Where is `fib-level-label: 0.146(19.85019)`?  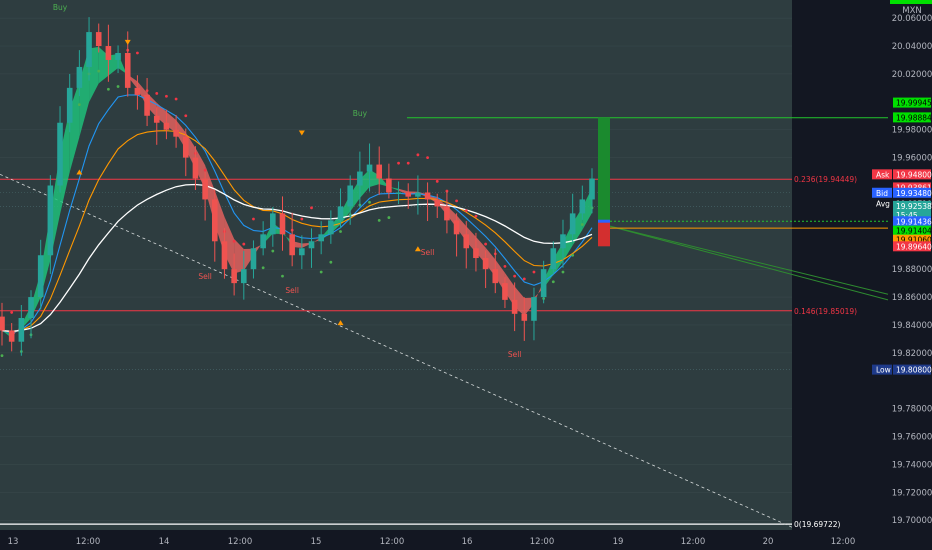
fib-level-label: 0.146(19.85019) is located at coordinates (825, 311).